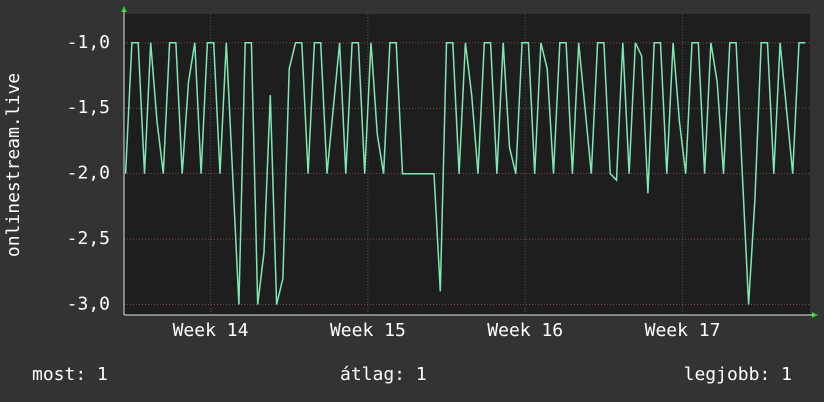 This screenshot has width=824, height=402. What do you see at coordinates (13, 165) in the screenshot?
I see `y-axis-label: onlinestream.live` at bounding box center [13, 165].